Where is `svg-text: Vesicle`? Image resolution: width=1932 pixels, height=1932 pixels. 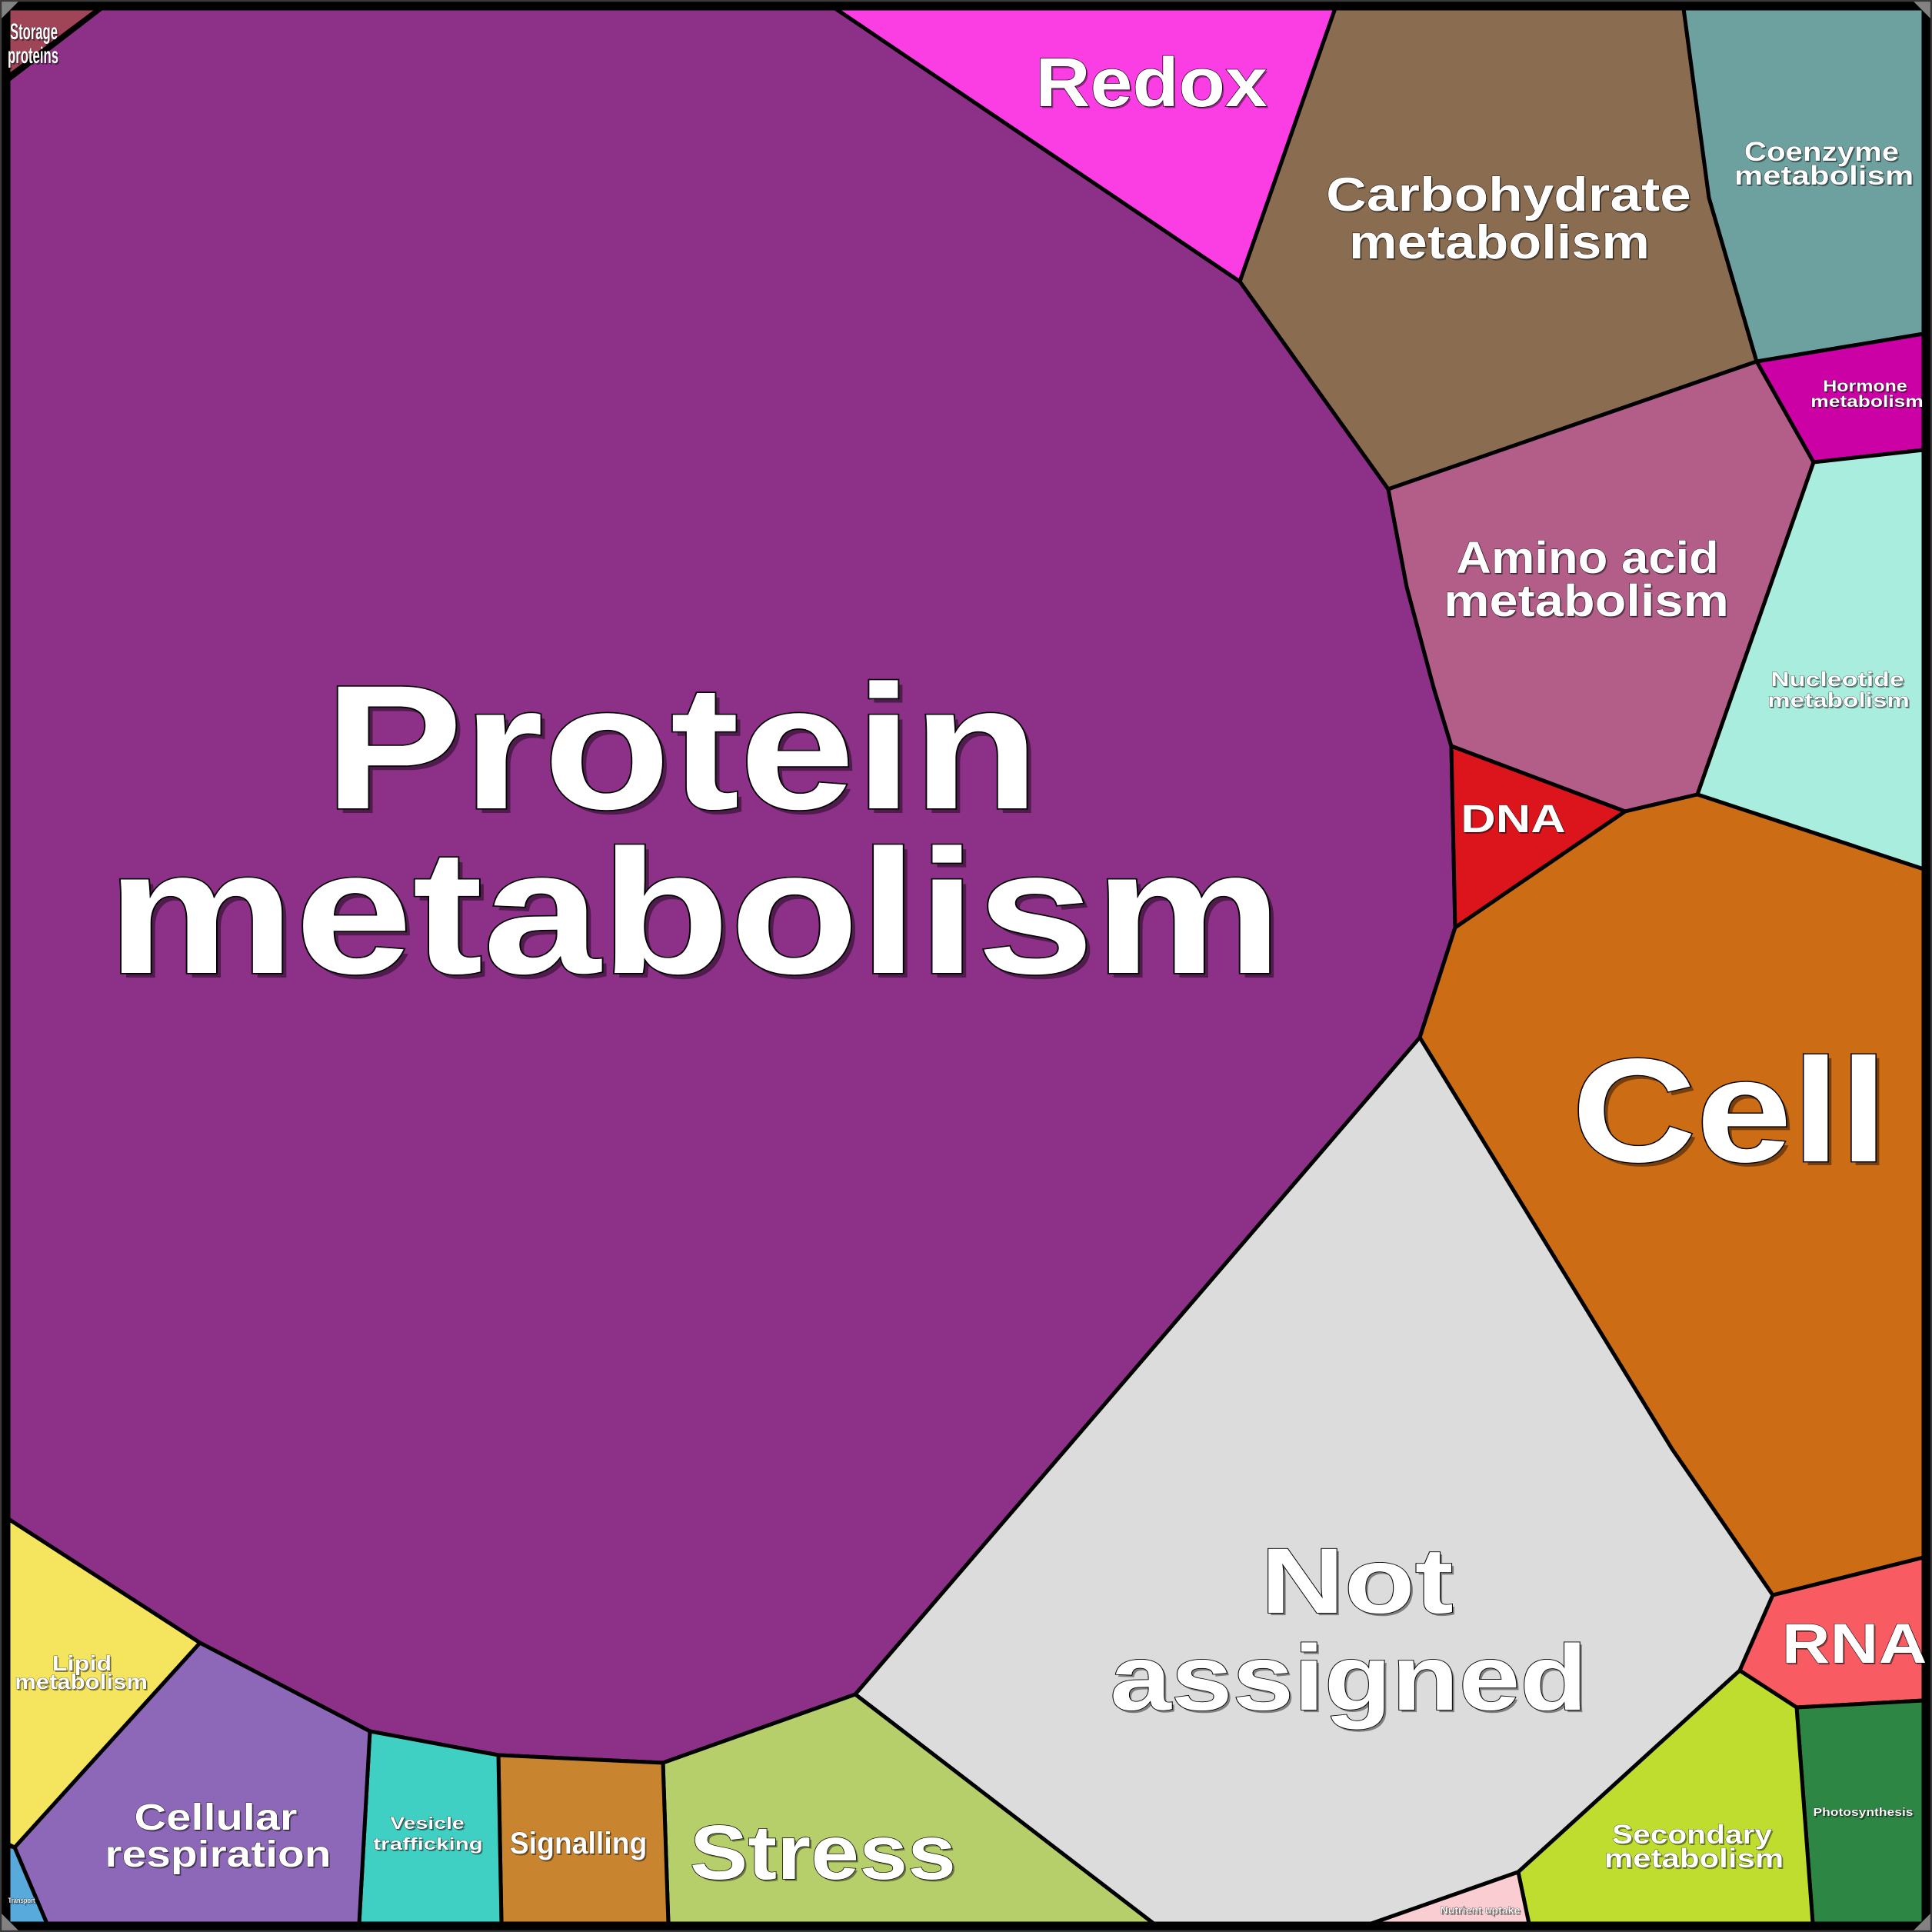
svg-text: Vesicle is located at coordinates (428, 1824).